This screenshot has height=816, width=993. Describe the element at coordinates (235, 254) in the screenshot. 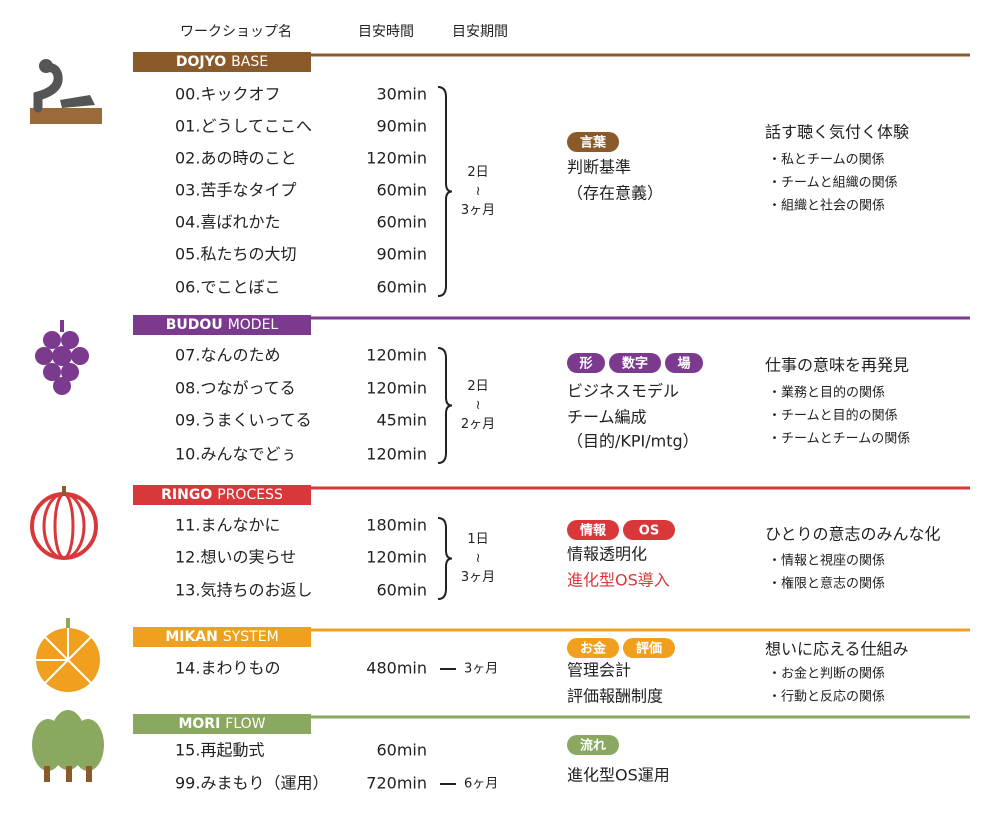

I see `workshop-name: 05.私たちの大切` at that location.